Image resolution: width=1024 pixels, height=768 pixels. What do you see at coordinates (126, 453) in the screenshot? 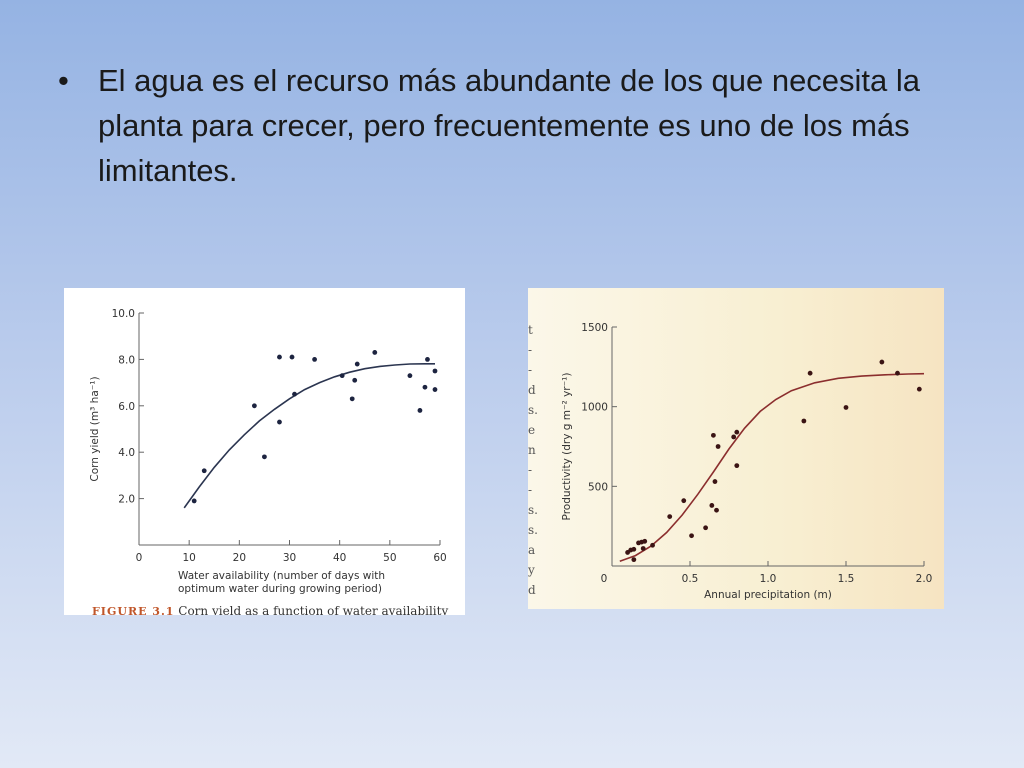
I see `y-tick-label: 4.0` at bounding box center [126, 453].